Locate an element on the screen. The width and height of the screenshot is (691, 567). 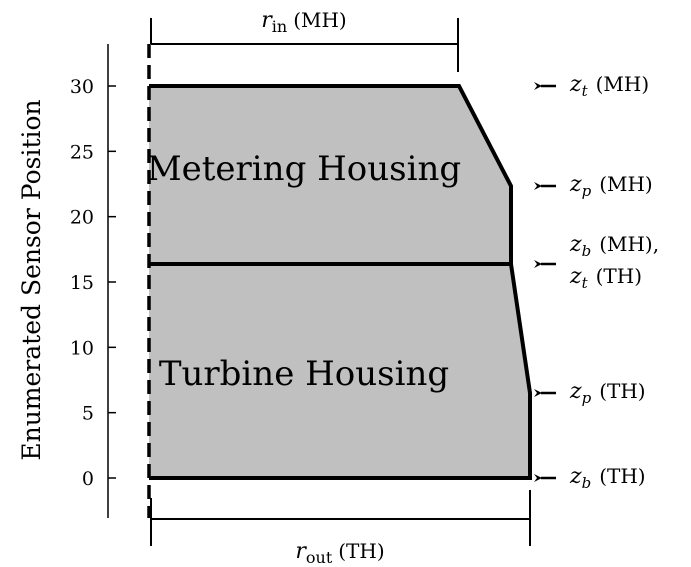
annotation-zt-mh: zt (MH) is located at coordinates (591, 86).